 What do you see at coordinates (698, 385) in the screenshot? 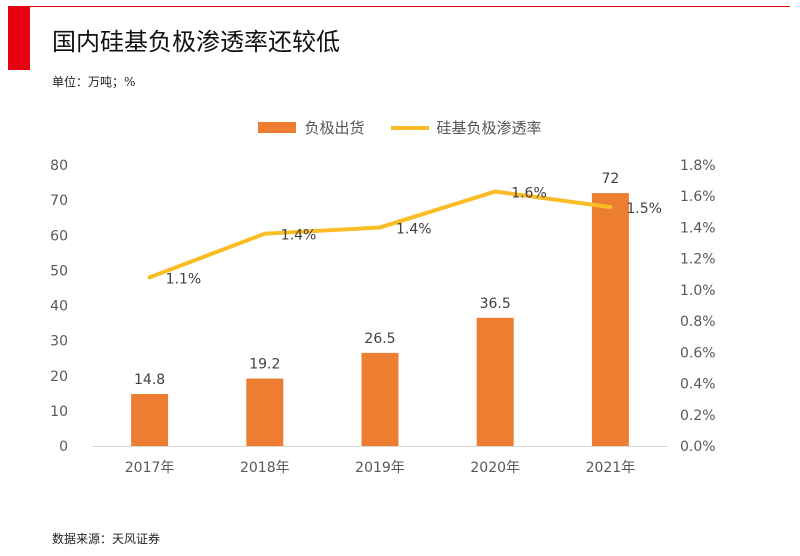
I see `y-tick-label-right: 0.4%` at bounding box center [698, 385].